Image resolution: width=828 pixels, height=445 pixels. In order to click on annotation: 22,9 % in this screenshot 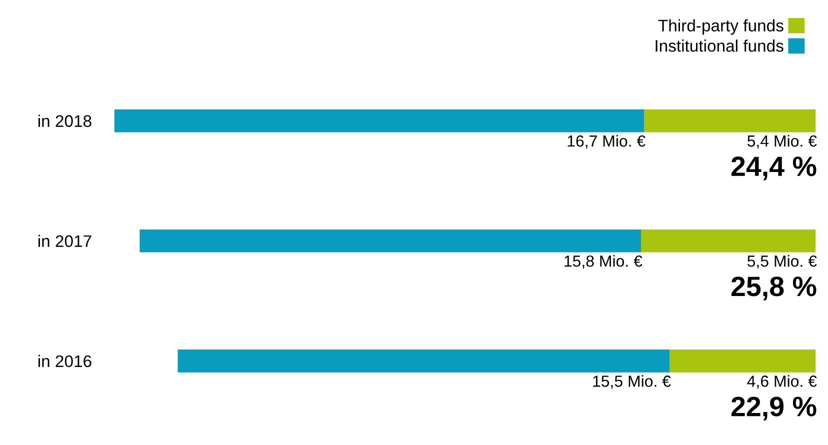, I will do `click(773, 408)`.